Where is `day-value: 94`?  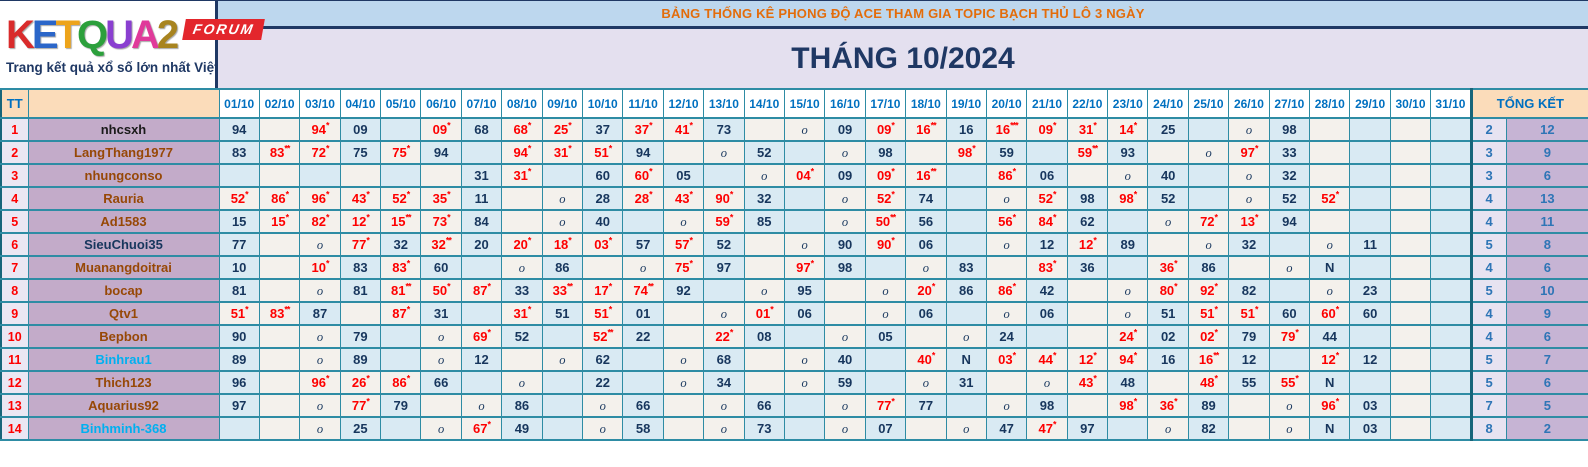 day-value: 94 is located at coordinates (239, 129).